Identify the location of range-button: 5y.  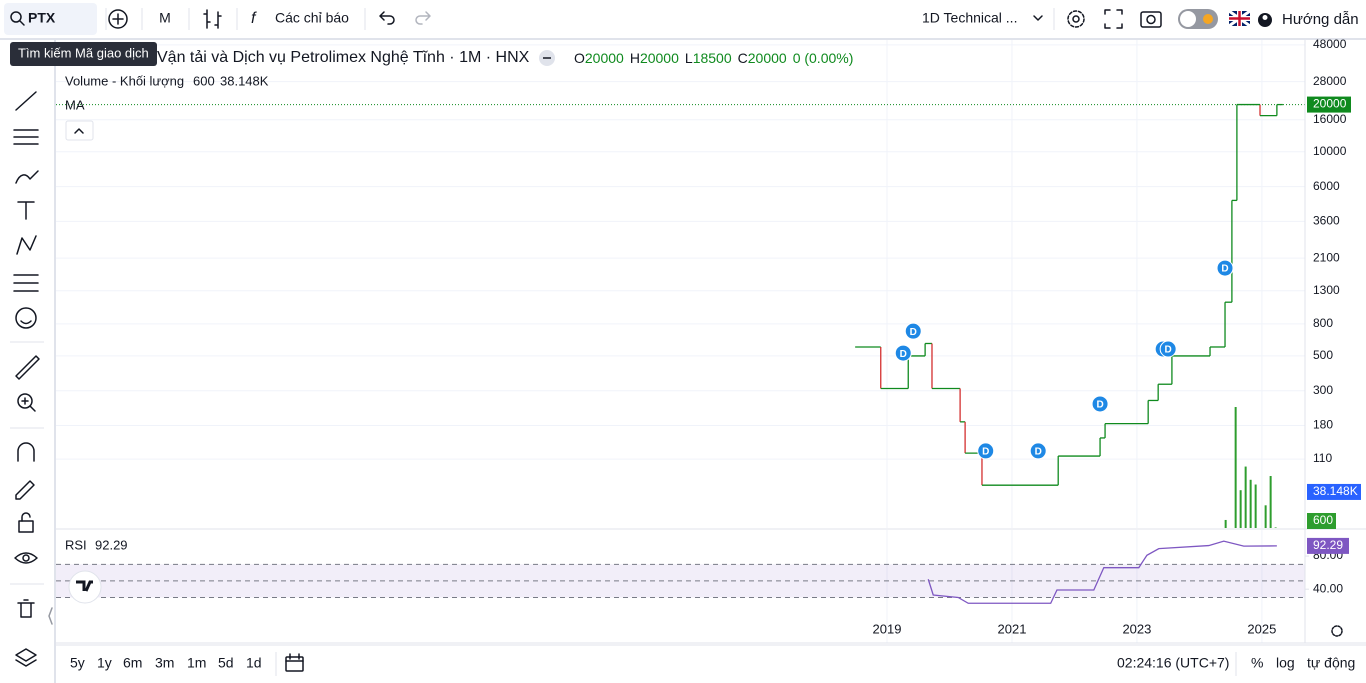
(77, 663).